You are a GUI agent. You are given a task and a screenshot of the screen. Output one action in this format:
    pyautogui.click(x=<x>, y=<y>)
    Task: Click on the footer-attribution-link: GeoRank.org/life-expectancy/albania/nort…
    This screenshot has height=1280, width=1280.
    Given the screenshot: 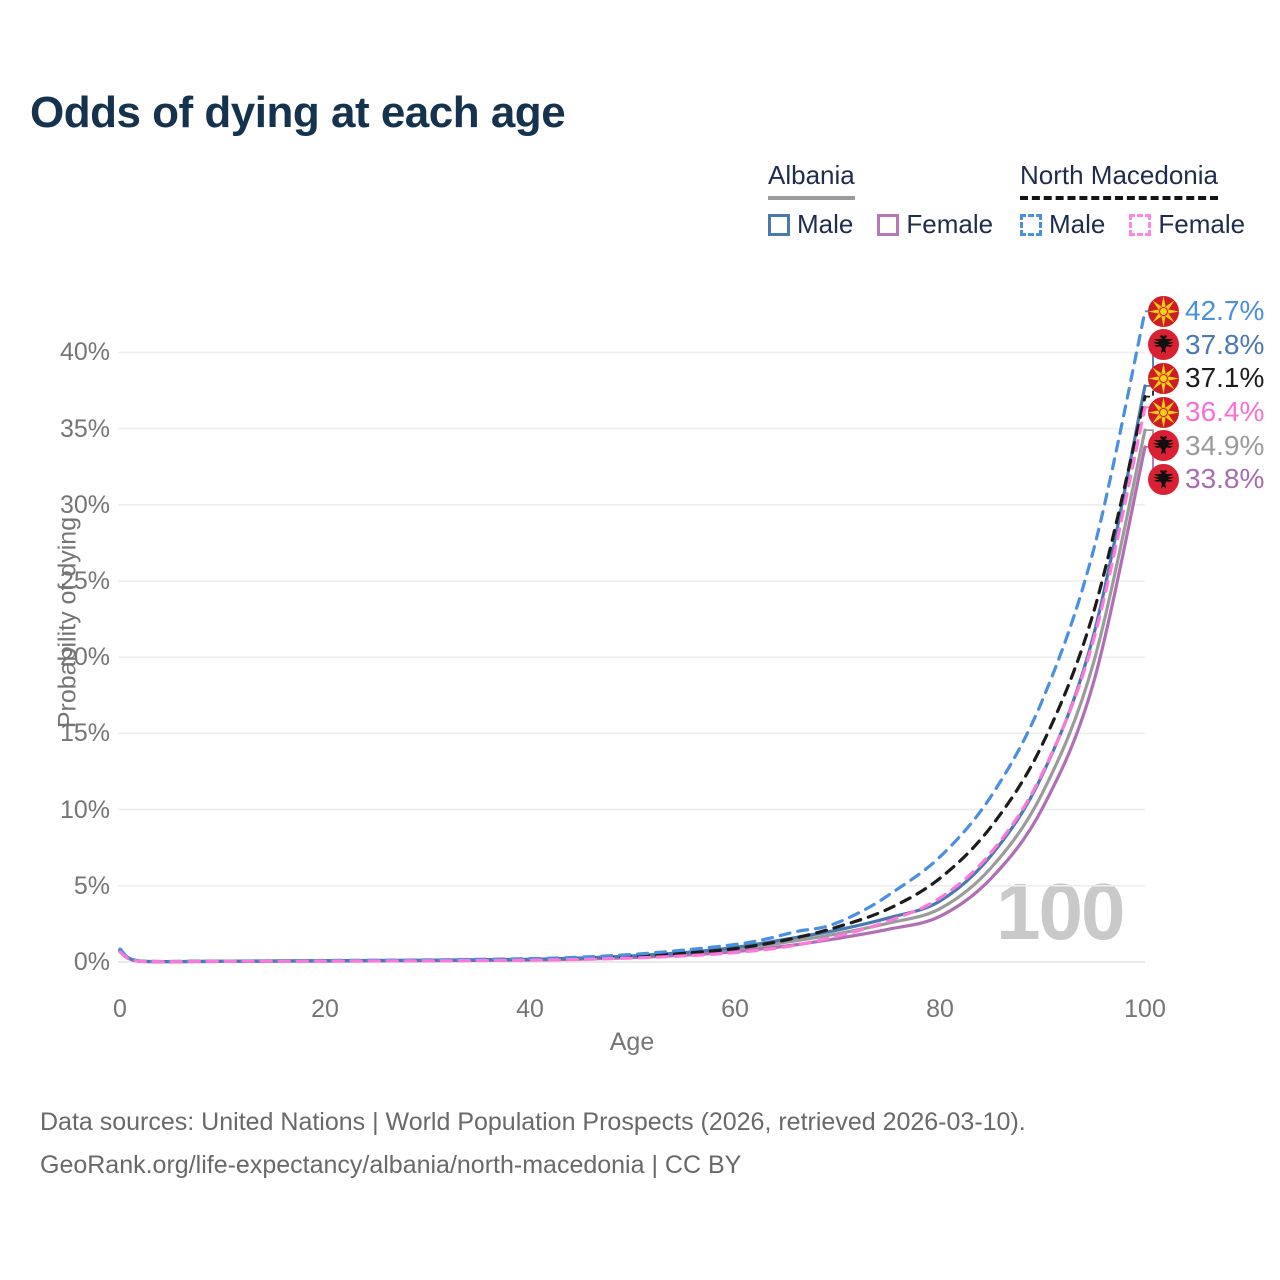 What is the action you would take?
    pyautogui.click(x=391, y=1165)
    